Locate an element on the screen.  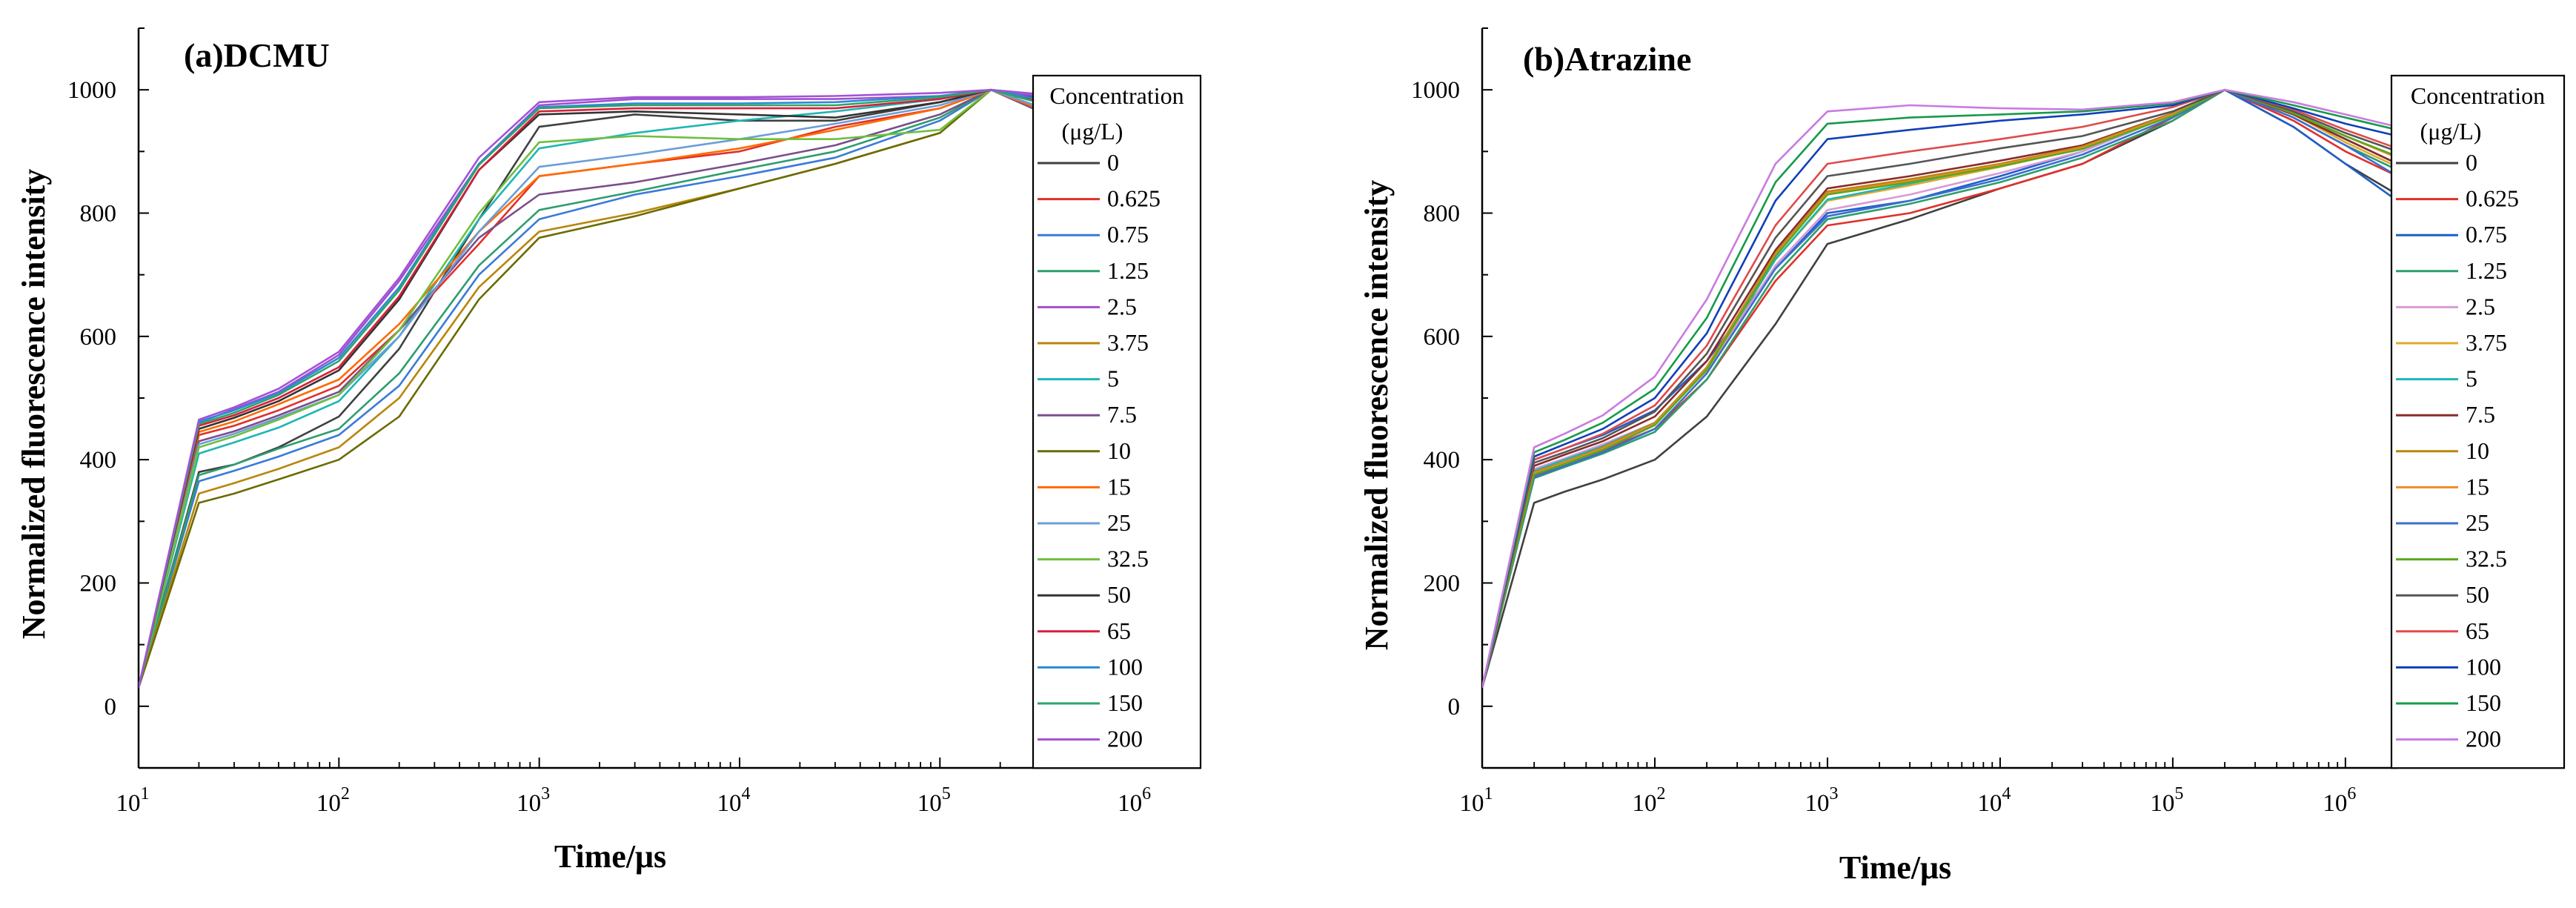
x-tick-label: 10¹ is located at coordinates (1476, 801).